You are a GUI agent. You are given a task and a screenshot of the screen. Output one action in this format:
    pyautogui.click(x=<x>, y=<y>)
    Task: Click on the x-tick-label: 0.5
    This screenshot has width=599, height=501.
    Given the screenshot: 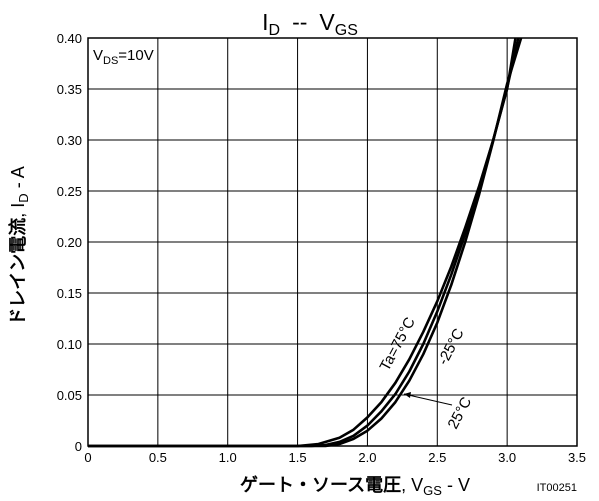 What is the action you would take?
    pyautogui.click(x=158, y=457)
    